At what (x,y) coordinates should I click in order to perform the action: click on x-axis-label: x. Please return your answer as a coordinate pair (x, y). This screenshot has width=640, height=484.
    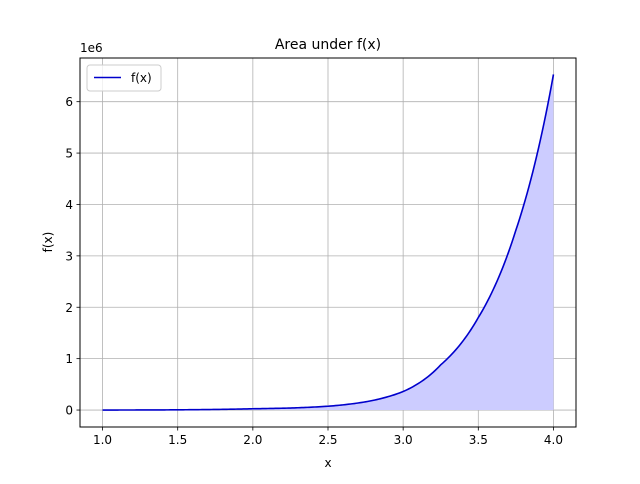
    Looking at the image, I should click on (327, 463).